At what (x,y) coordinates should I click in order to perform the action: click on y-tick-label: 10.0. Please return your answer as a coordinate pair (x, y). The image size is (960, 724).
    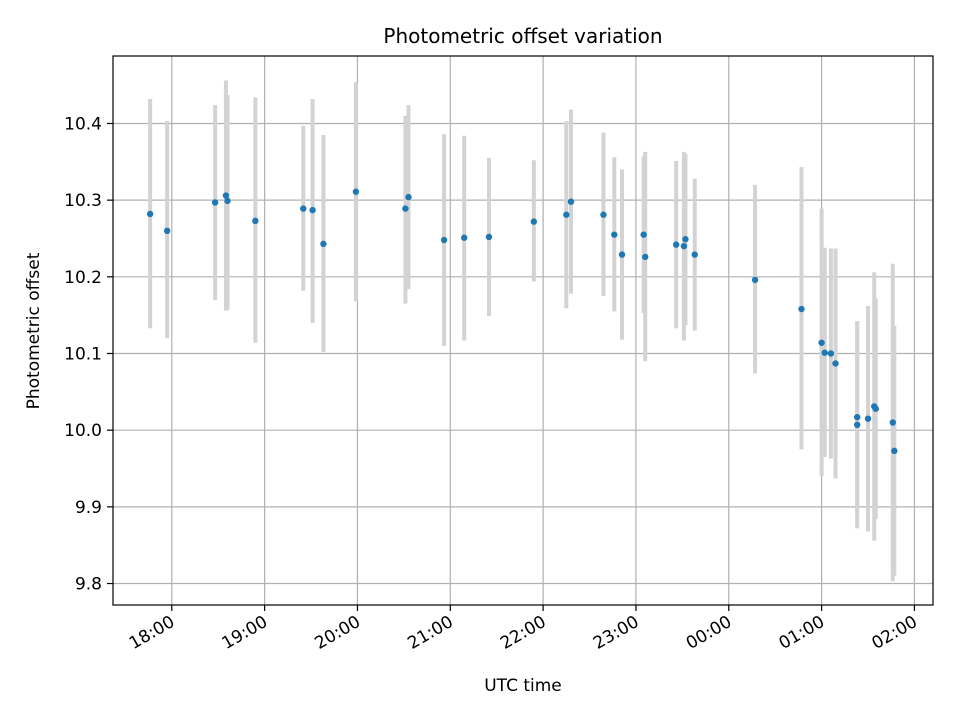
    Looking at the image, I should click on (83, 431).